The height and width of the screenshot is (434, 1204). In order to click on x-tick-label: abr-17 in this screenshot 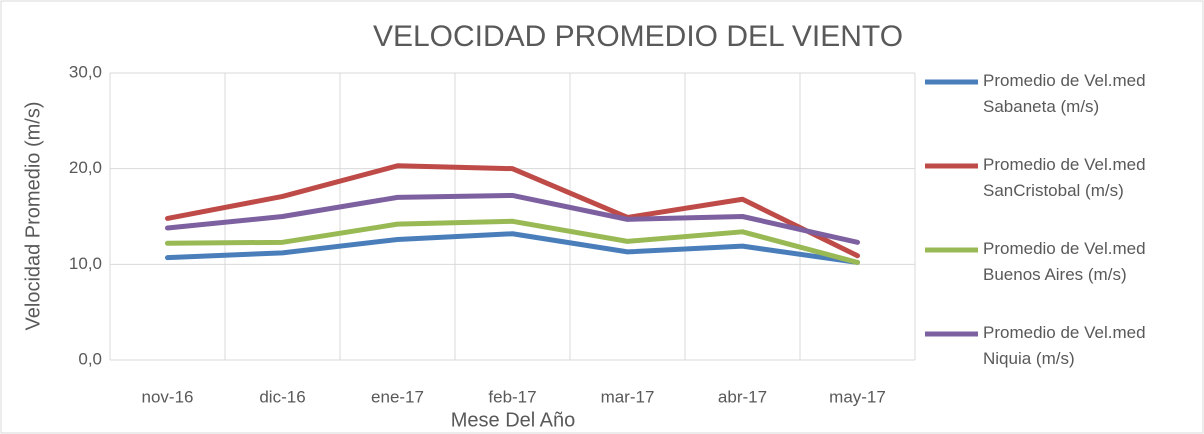, I will do `click(742, 396)`.